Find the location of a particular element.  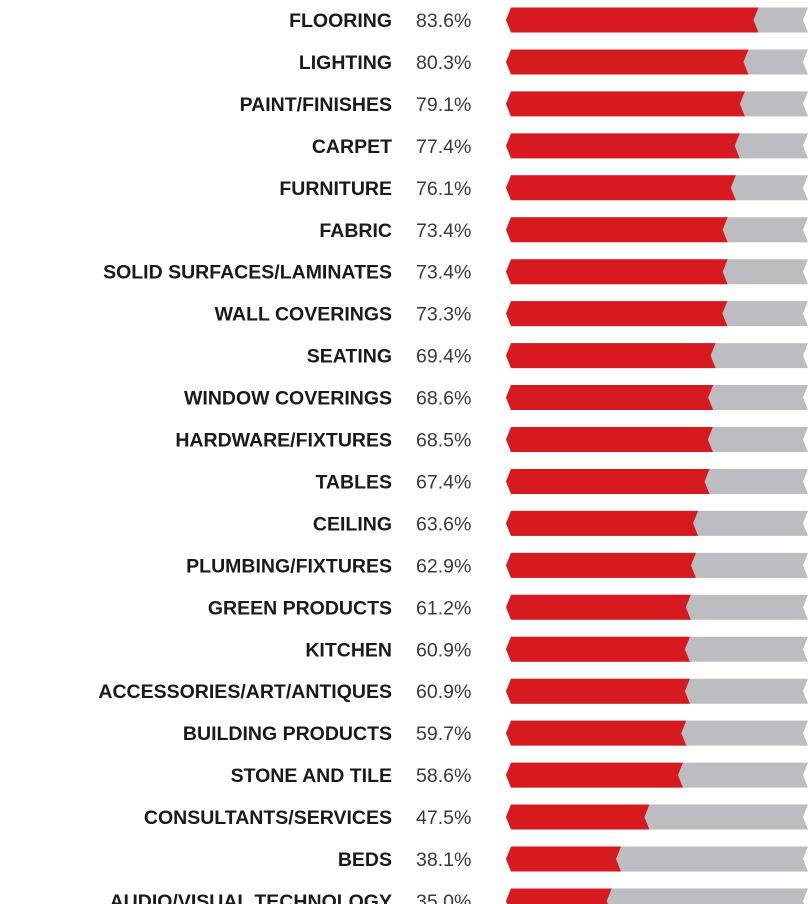

bar-row: CEILING 63.6% is located at coordinates (560, 523).